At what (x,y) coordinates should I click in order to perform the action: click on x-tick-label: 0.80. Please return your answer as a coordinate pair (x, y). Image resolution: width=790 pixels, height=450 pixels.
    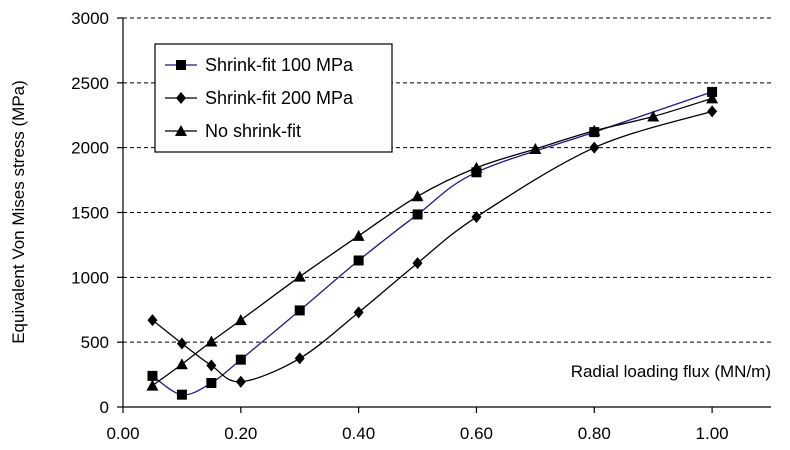
    Looking at the image, I should click on (594, 433).